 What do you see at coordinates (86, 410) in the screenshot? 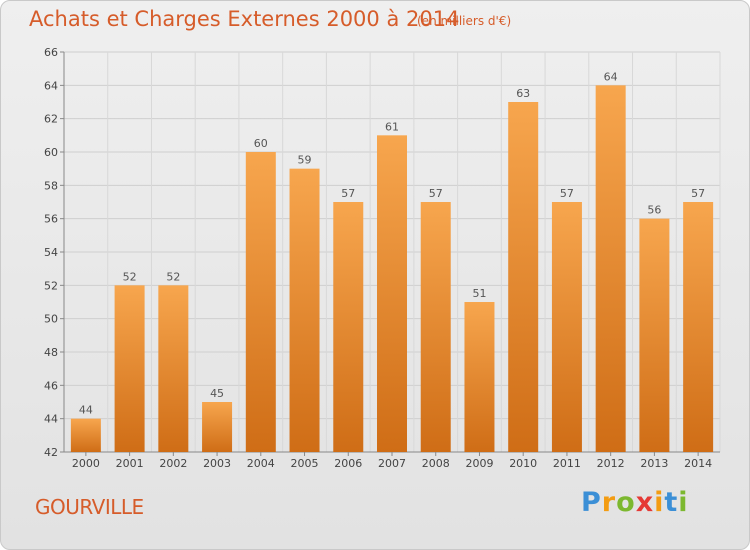
I see `data-label: 44` at bounding box center [86, 410].